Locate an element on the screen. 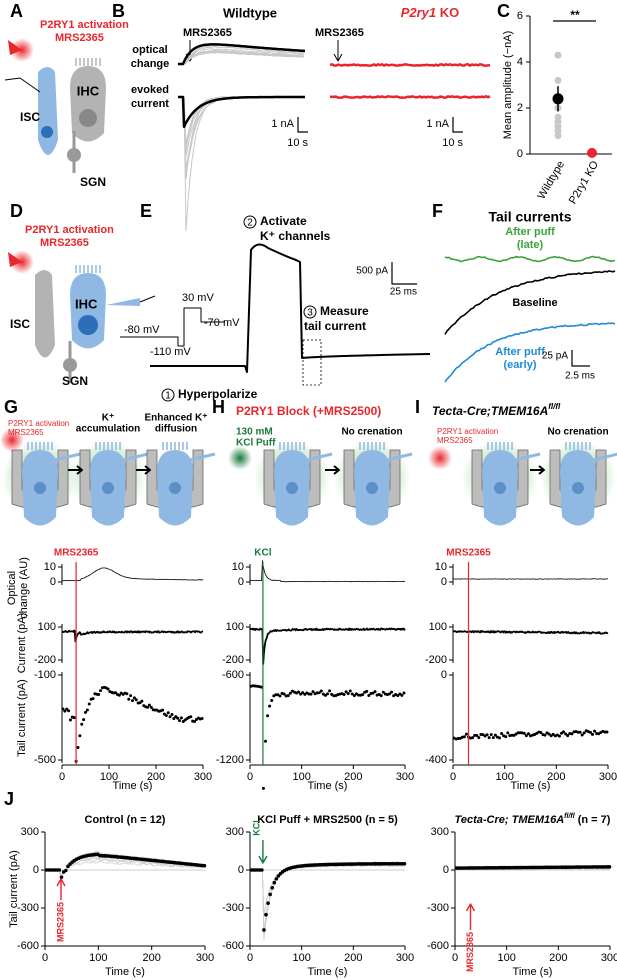  x-tick-label: 200 is located at coordinates (558, 958).